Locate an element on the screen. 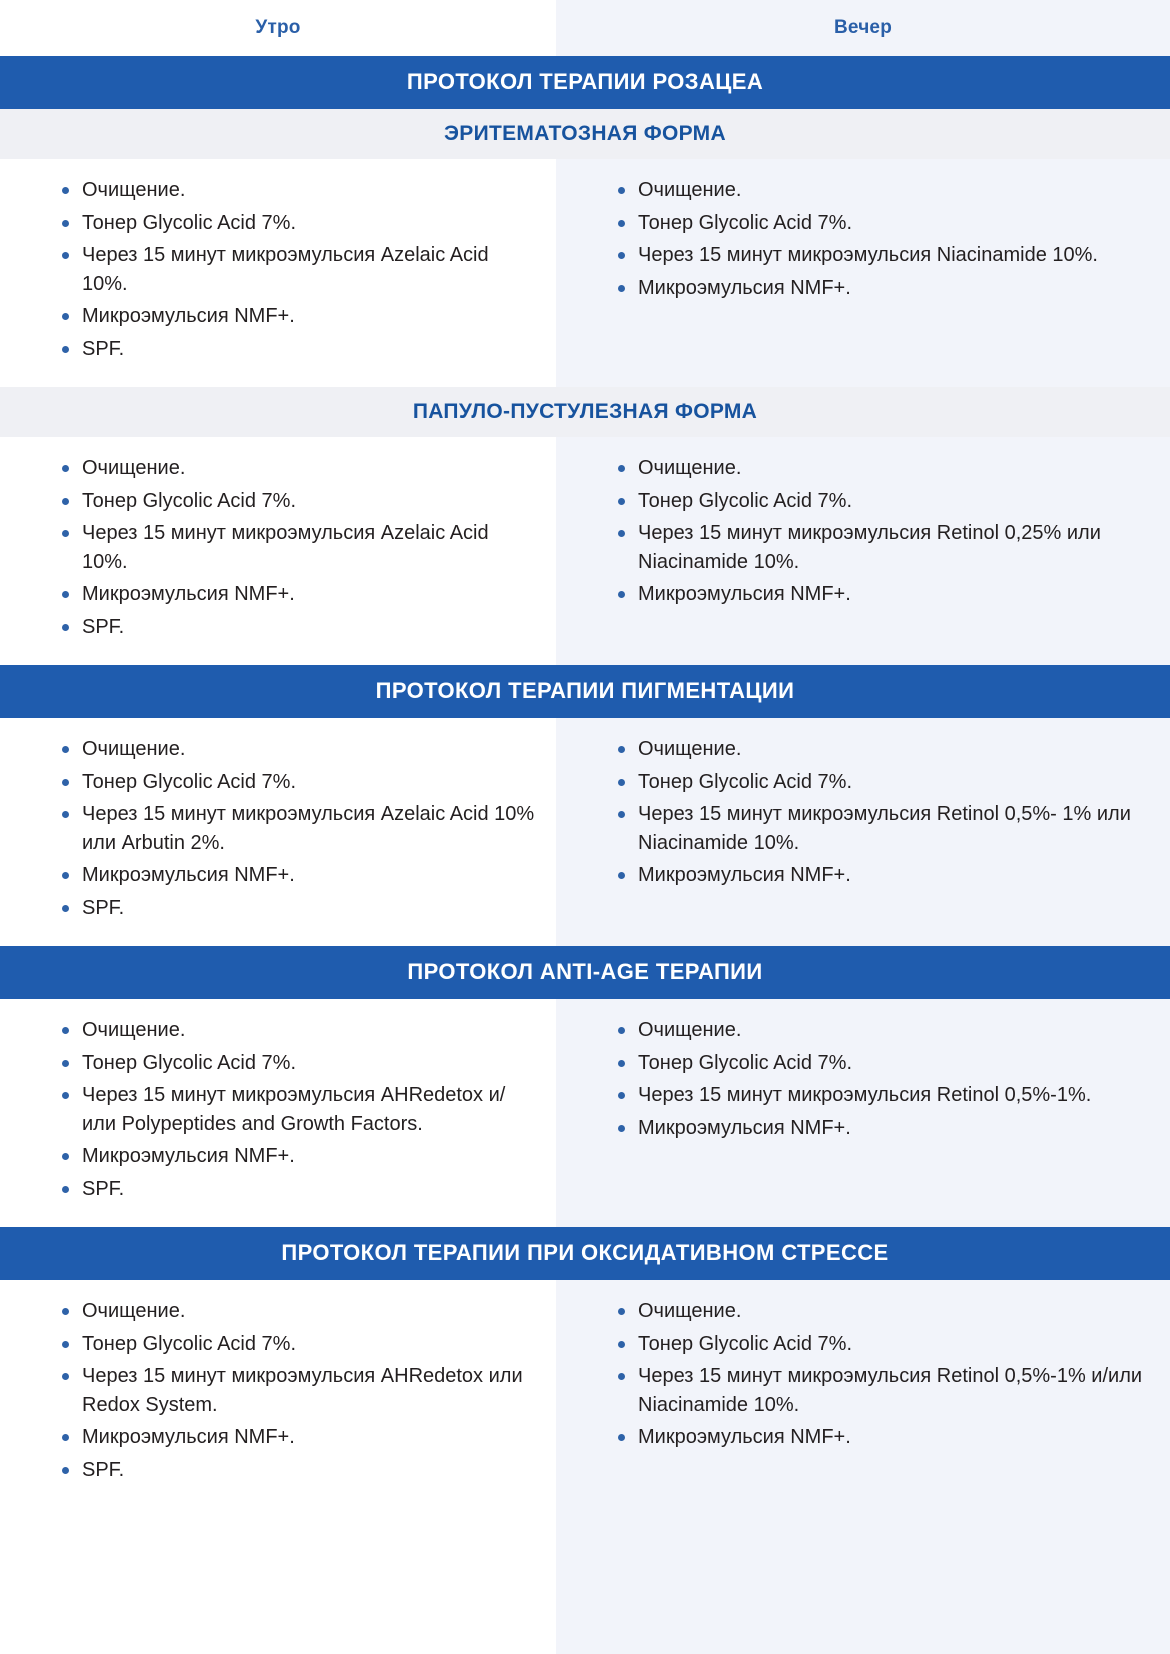 The image size is (1170, 1654). subsection-title-band: ПАПУЛО-ПУСТУЛЕЗНАЯ ФОРМА is located at coordinates (585, 412).